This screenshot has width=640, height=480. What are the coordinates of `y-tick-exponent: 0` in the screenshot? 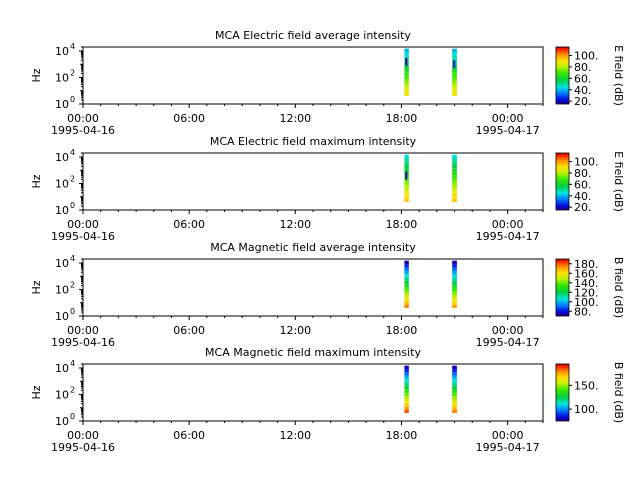 It's located at (72, 99).